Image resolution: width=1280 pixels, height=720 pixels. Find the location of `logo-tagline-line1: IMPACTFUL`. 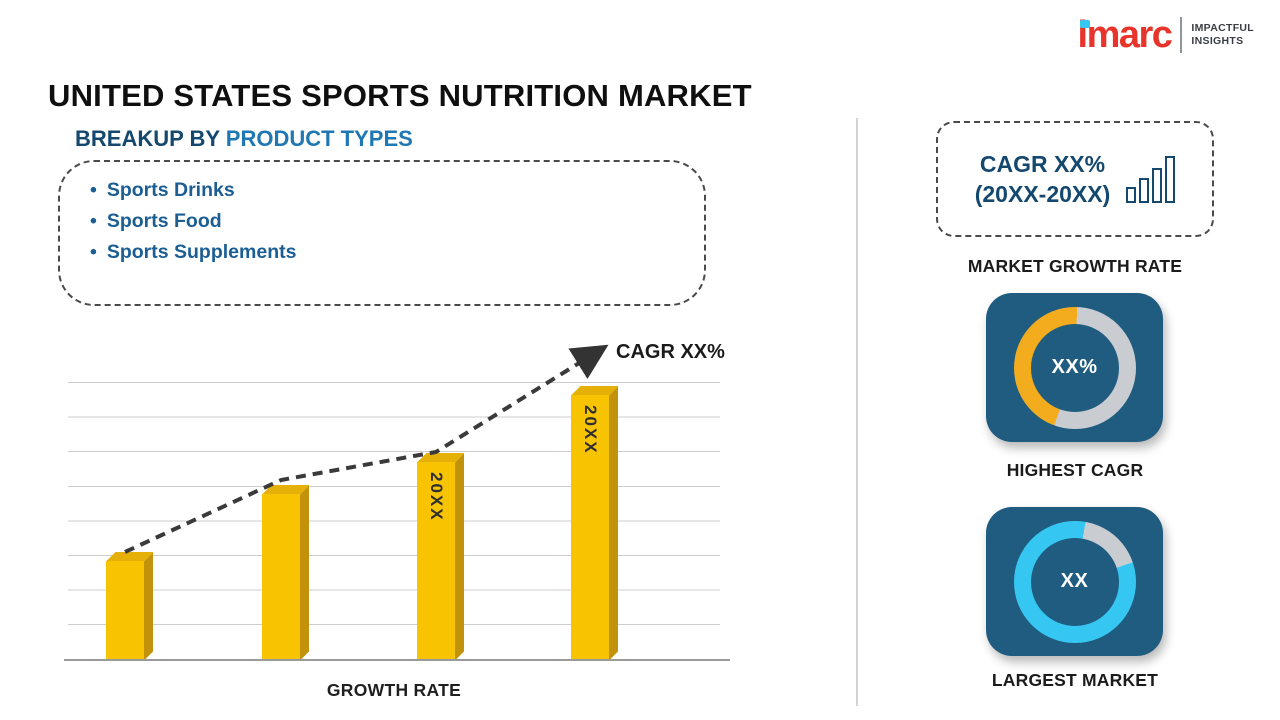

logo-tagline-line1: IMPACTFUL is located at coordinates (1222, 28).